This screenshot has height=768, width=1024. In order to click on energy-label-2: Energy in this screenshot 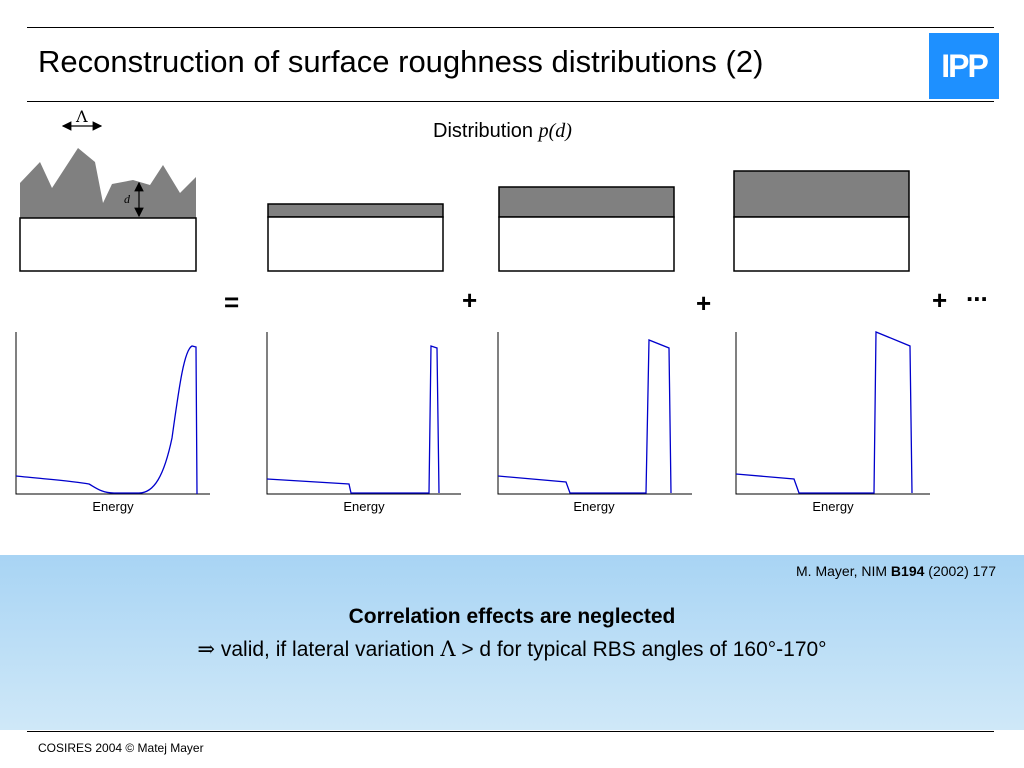, I will do `click(364, 506)`.